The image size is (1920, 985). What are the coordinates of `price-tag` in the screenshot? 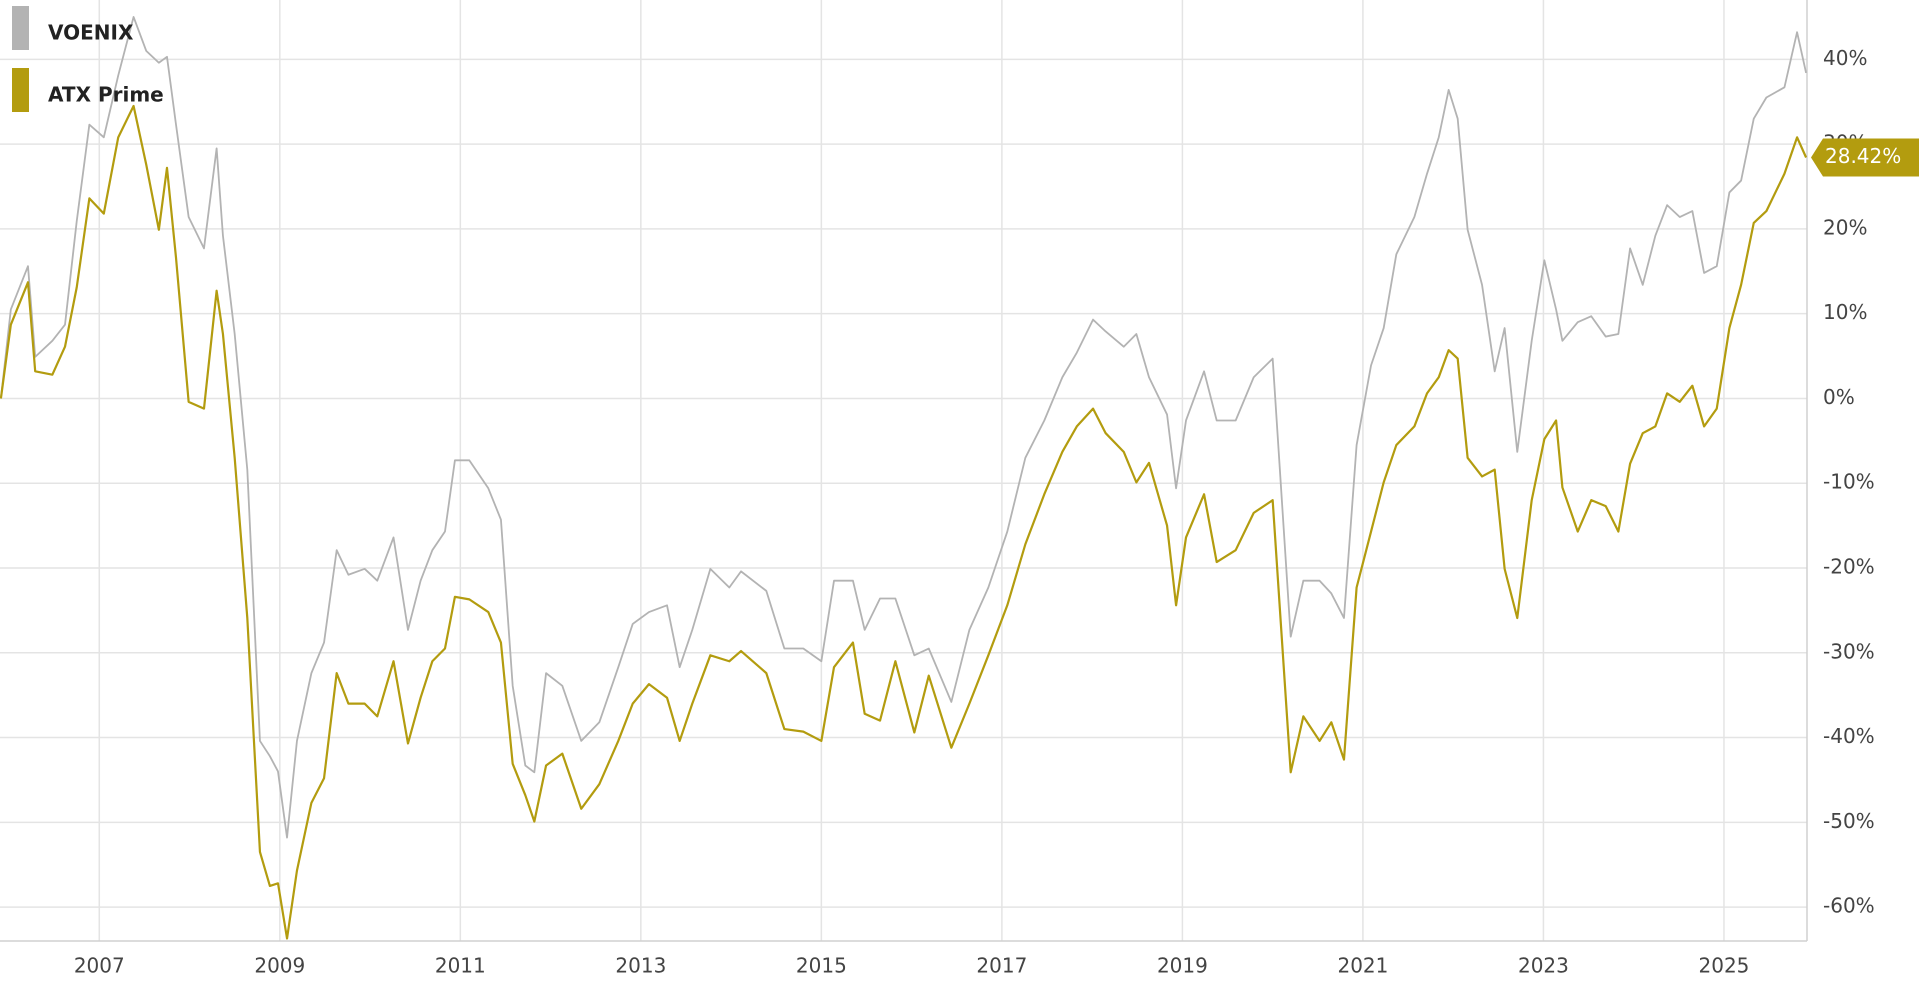 It's located at (1865, 157).